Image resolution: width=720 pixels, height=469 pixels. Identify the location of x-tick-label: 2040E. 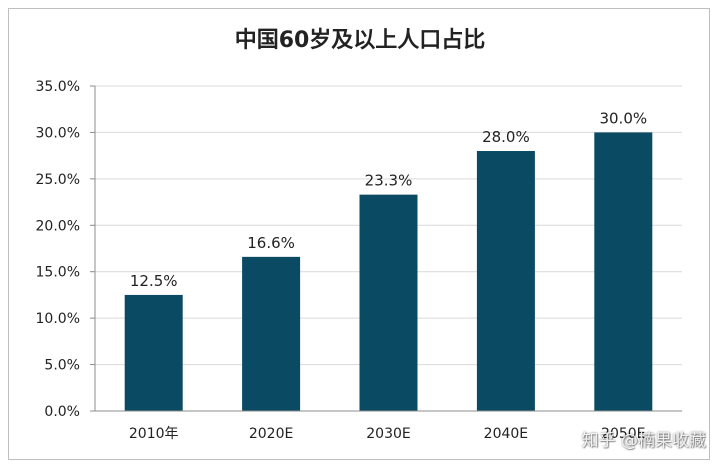
(506, 434).